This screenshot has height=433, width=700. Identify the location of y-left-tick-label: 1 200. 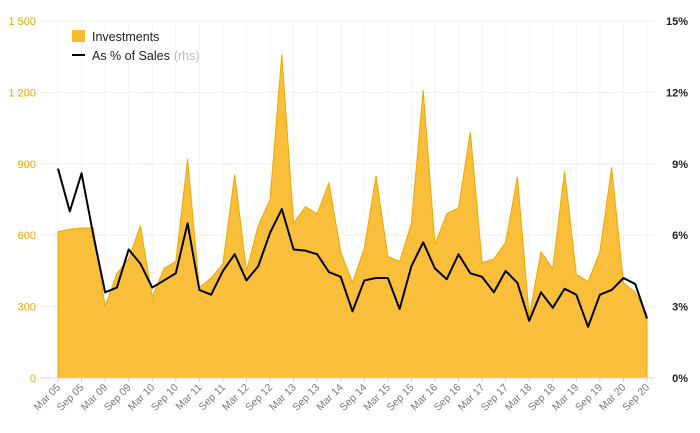
(22, 93).